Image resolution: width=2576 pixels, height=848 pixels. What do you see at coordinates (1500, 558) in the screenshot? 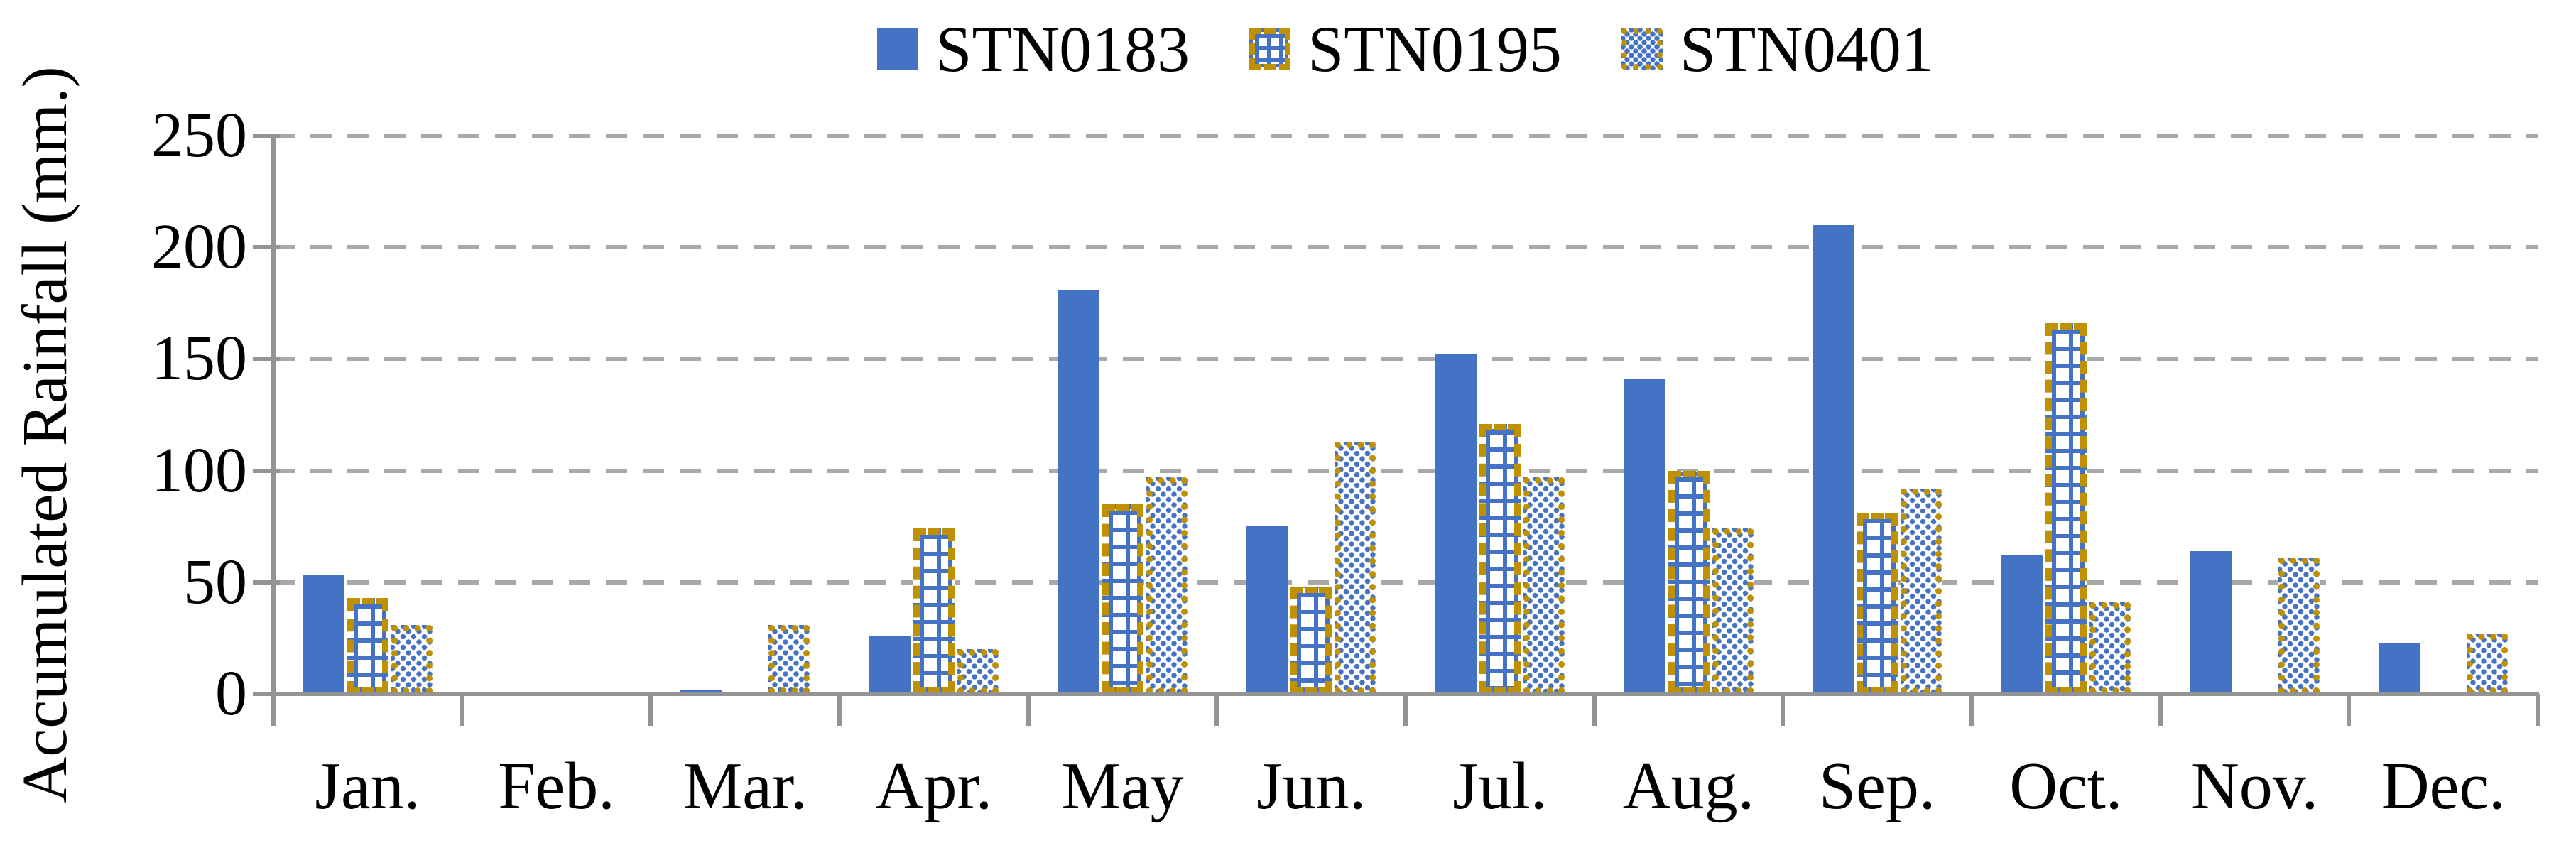
I see `bar-STN0195-Jul` at bounding box center [1500, 558].